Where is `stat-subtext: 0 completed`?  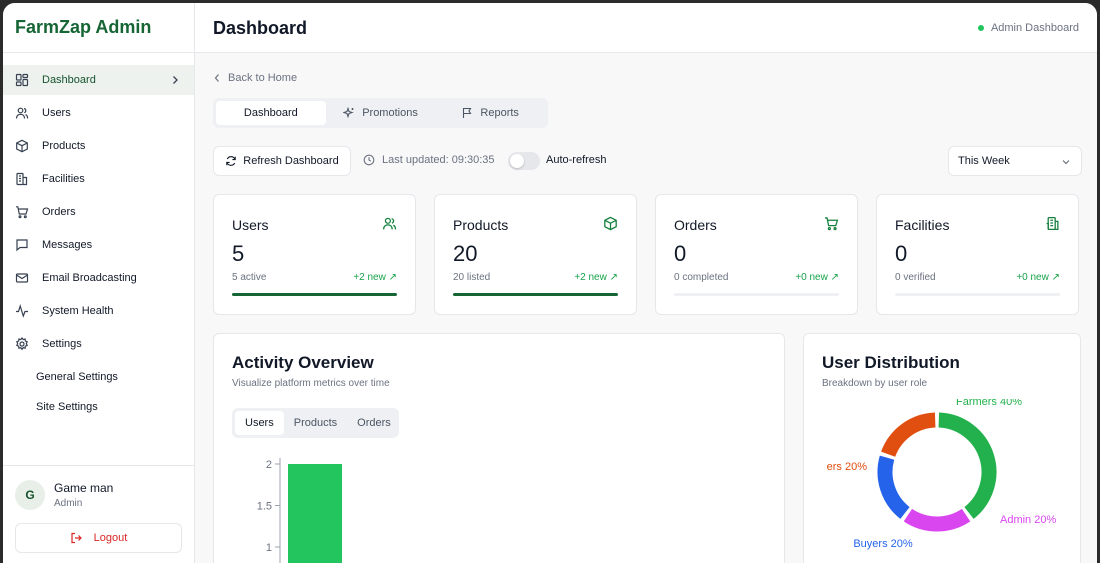 stat-subtext: 0 completed is located at coordinates (701, 277).